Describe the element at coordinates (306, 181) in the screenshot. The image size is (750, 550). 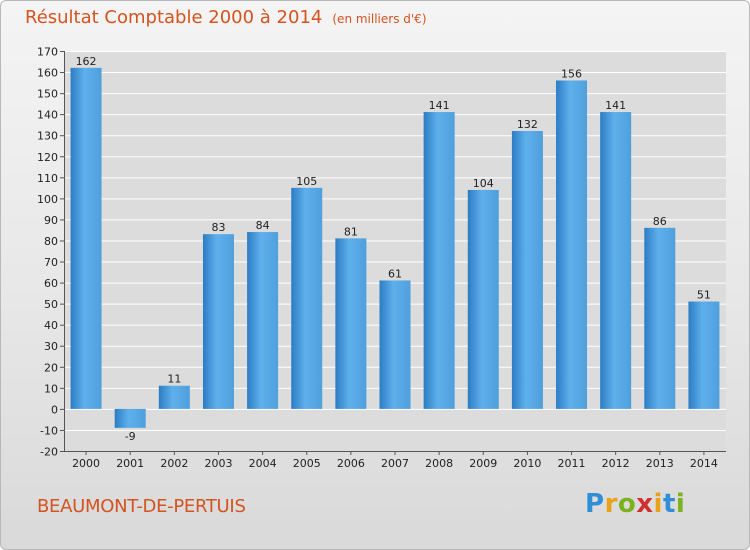
I see `data-label-2005: 105` at that location.